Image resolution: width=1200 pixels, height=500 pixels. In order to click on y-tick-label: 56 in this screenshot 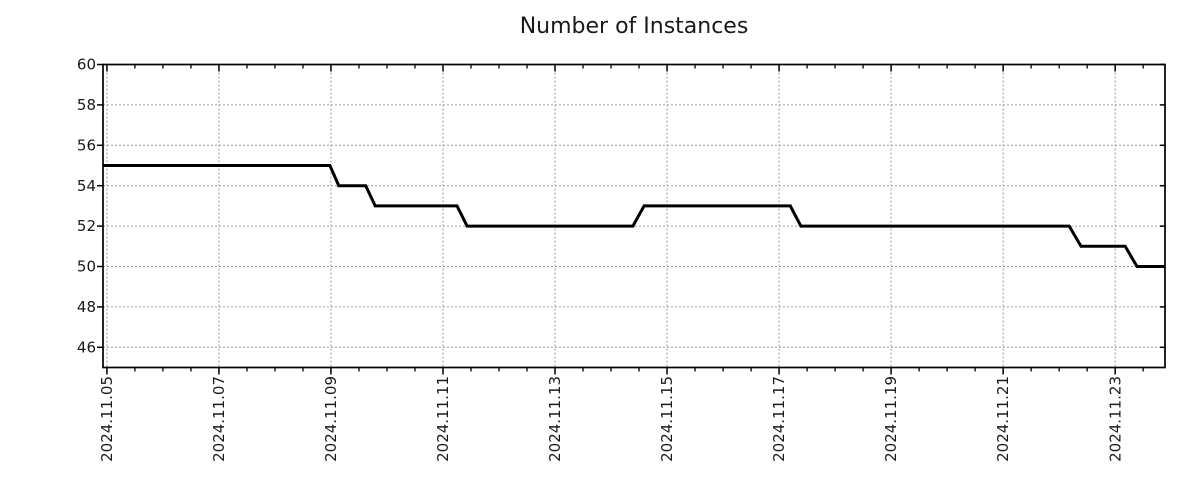, I will do `click(86, 145)`.